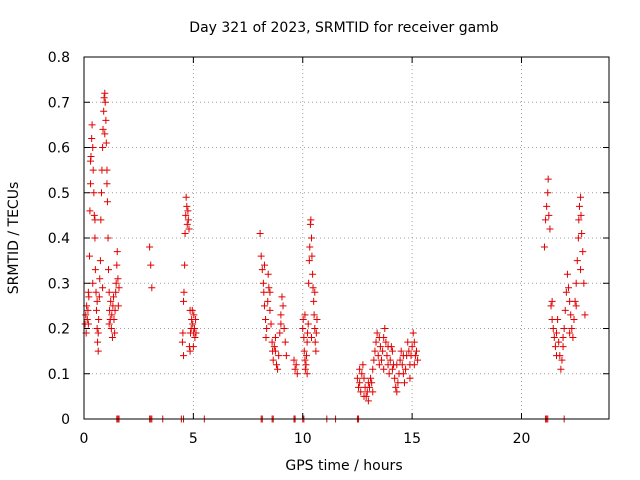 The image size is (640, 480). I want to click on y-tick-label: 0.1, so click(59, 375).